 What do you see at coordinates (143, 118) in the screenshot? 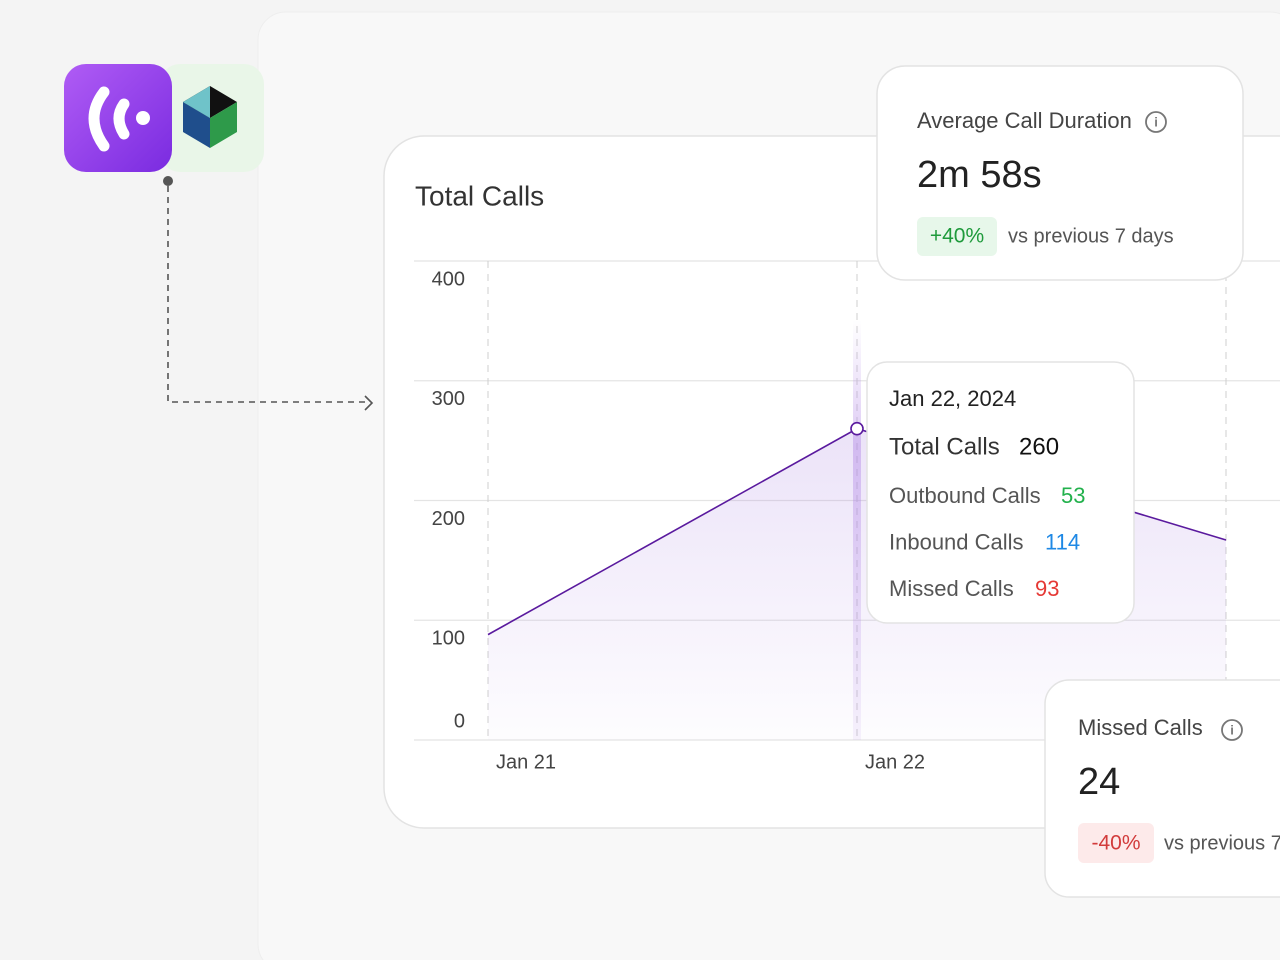
I see `app-logo-dot` at bounding box center [143, 118].